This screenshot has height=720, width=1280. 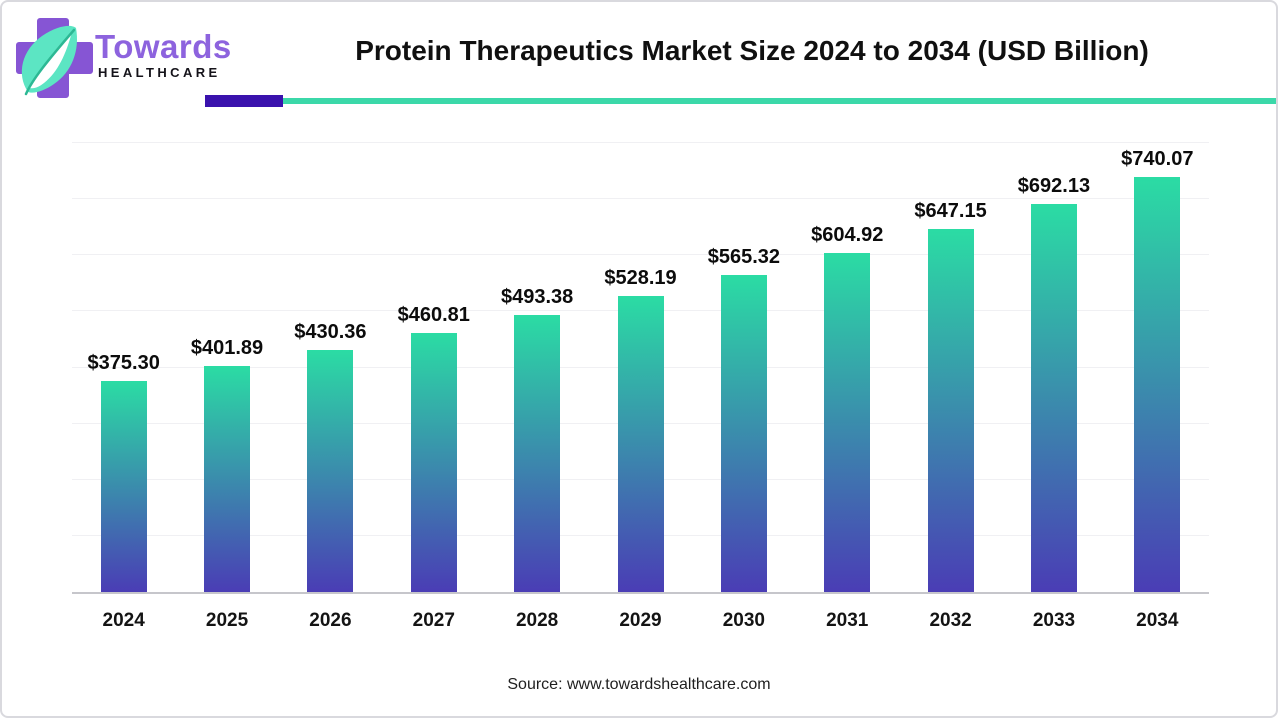 What do you see at coordinates (1054, 185) in the screenshot?
I see `bar-value-label: $692.13` at bounding box center [1054, 185].